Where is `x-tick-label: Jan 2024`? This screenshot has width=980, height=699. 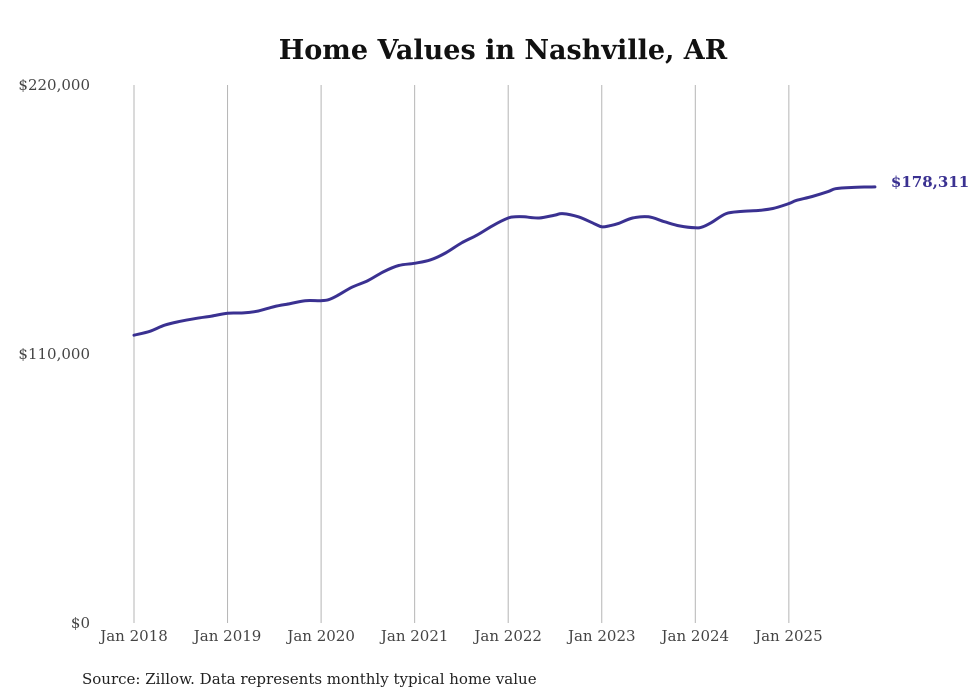
x-tick-label: Jan 2024 is located at coordinates (695, 636).